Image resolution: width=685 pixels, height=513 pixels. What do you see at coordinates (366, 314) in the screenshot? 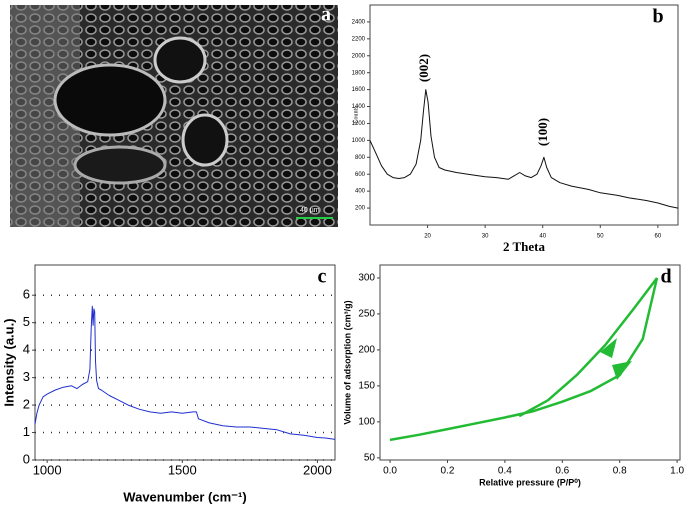
I see `y-tick-label: 250` at bounding box center [366, 314].